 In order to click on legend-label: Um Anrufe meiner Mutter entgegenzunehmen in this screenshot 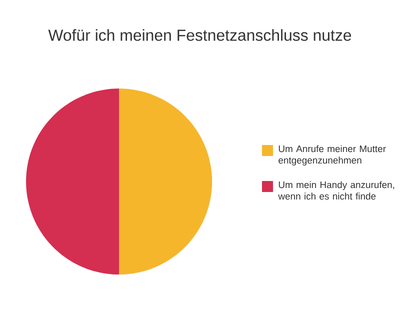, I will do `click(332, 155)`.